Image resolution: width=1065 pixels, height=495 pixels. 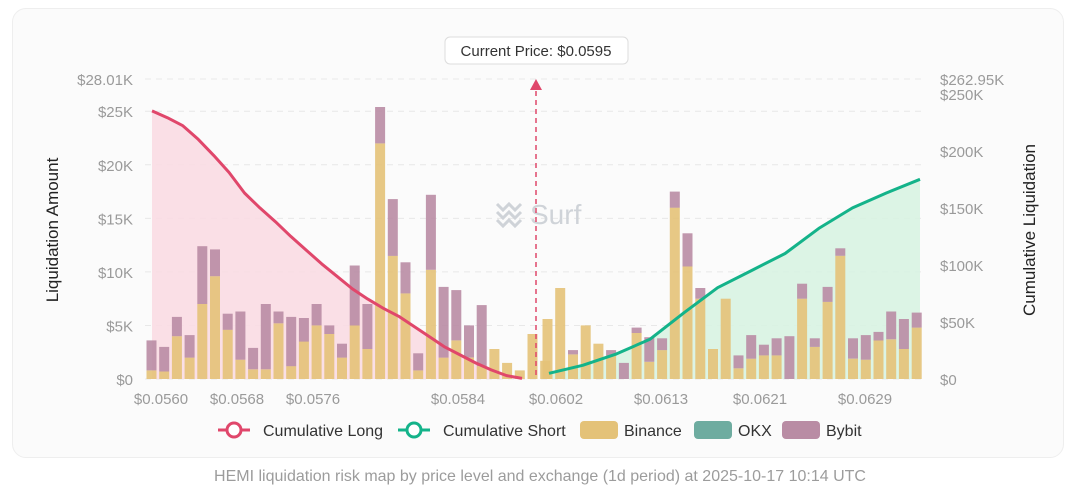 What do you see at coordinates (961, 152) in the screenshot?
I see `y2-tick-label: $200K` at bounding box center [961, 152].